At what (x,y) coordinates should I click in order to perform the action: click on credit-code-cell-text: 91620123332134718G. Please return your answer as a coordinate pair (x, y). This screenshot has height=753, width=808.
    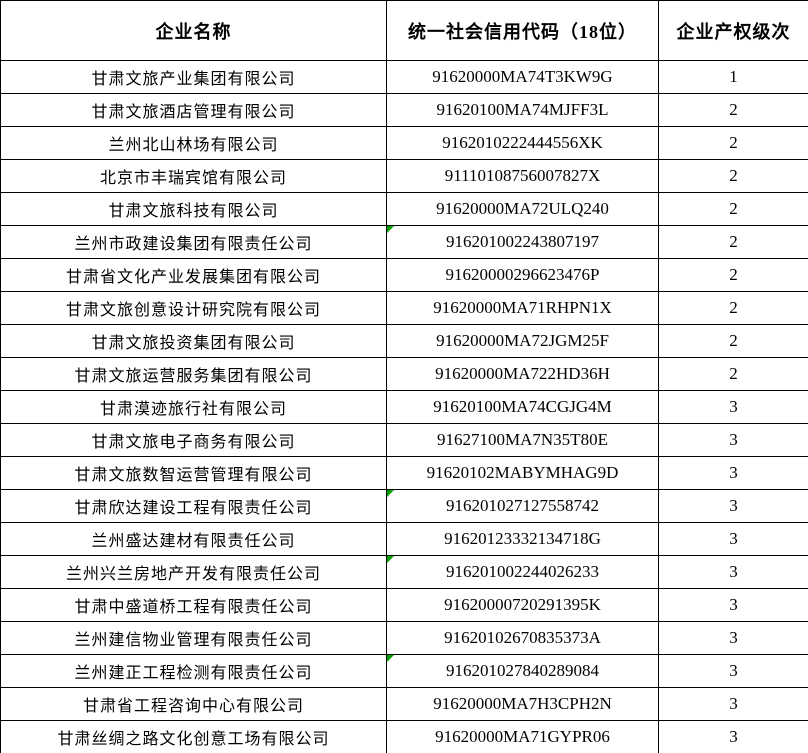
    Looking at the image, I should click on (522, 538).